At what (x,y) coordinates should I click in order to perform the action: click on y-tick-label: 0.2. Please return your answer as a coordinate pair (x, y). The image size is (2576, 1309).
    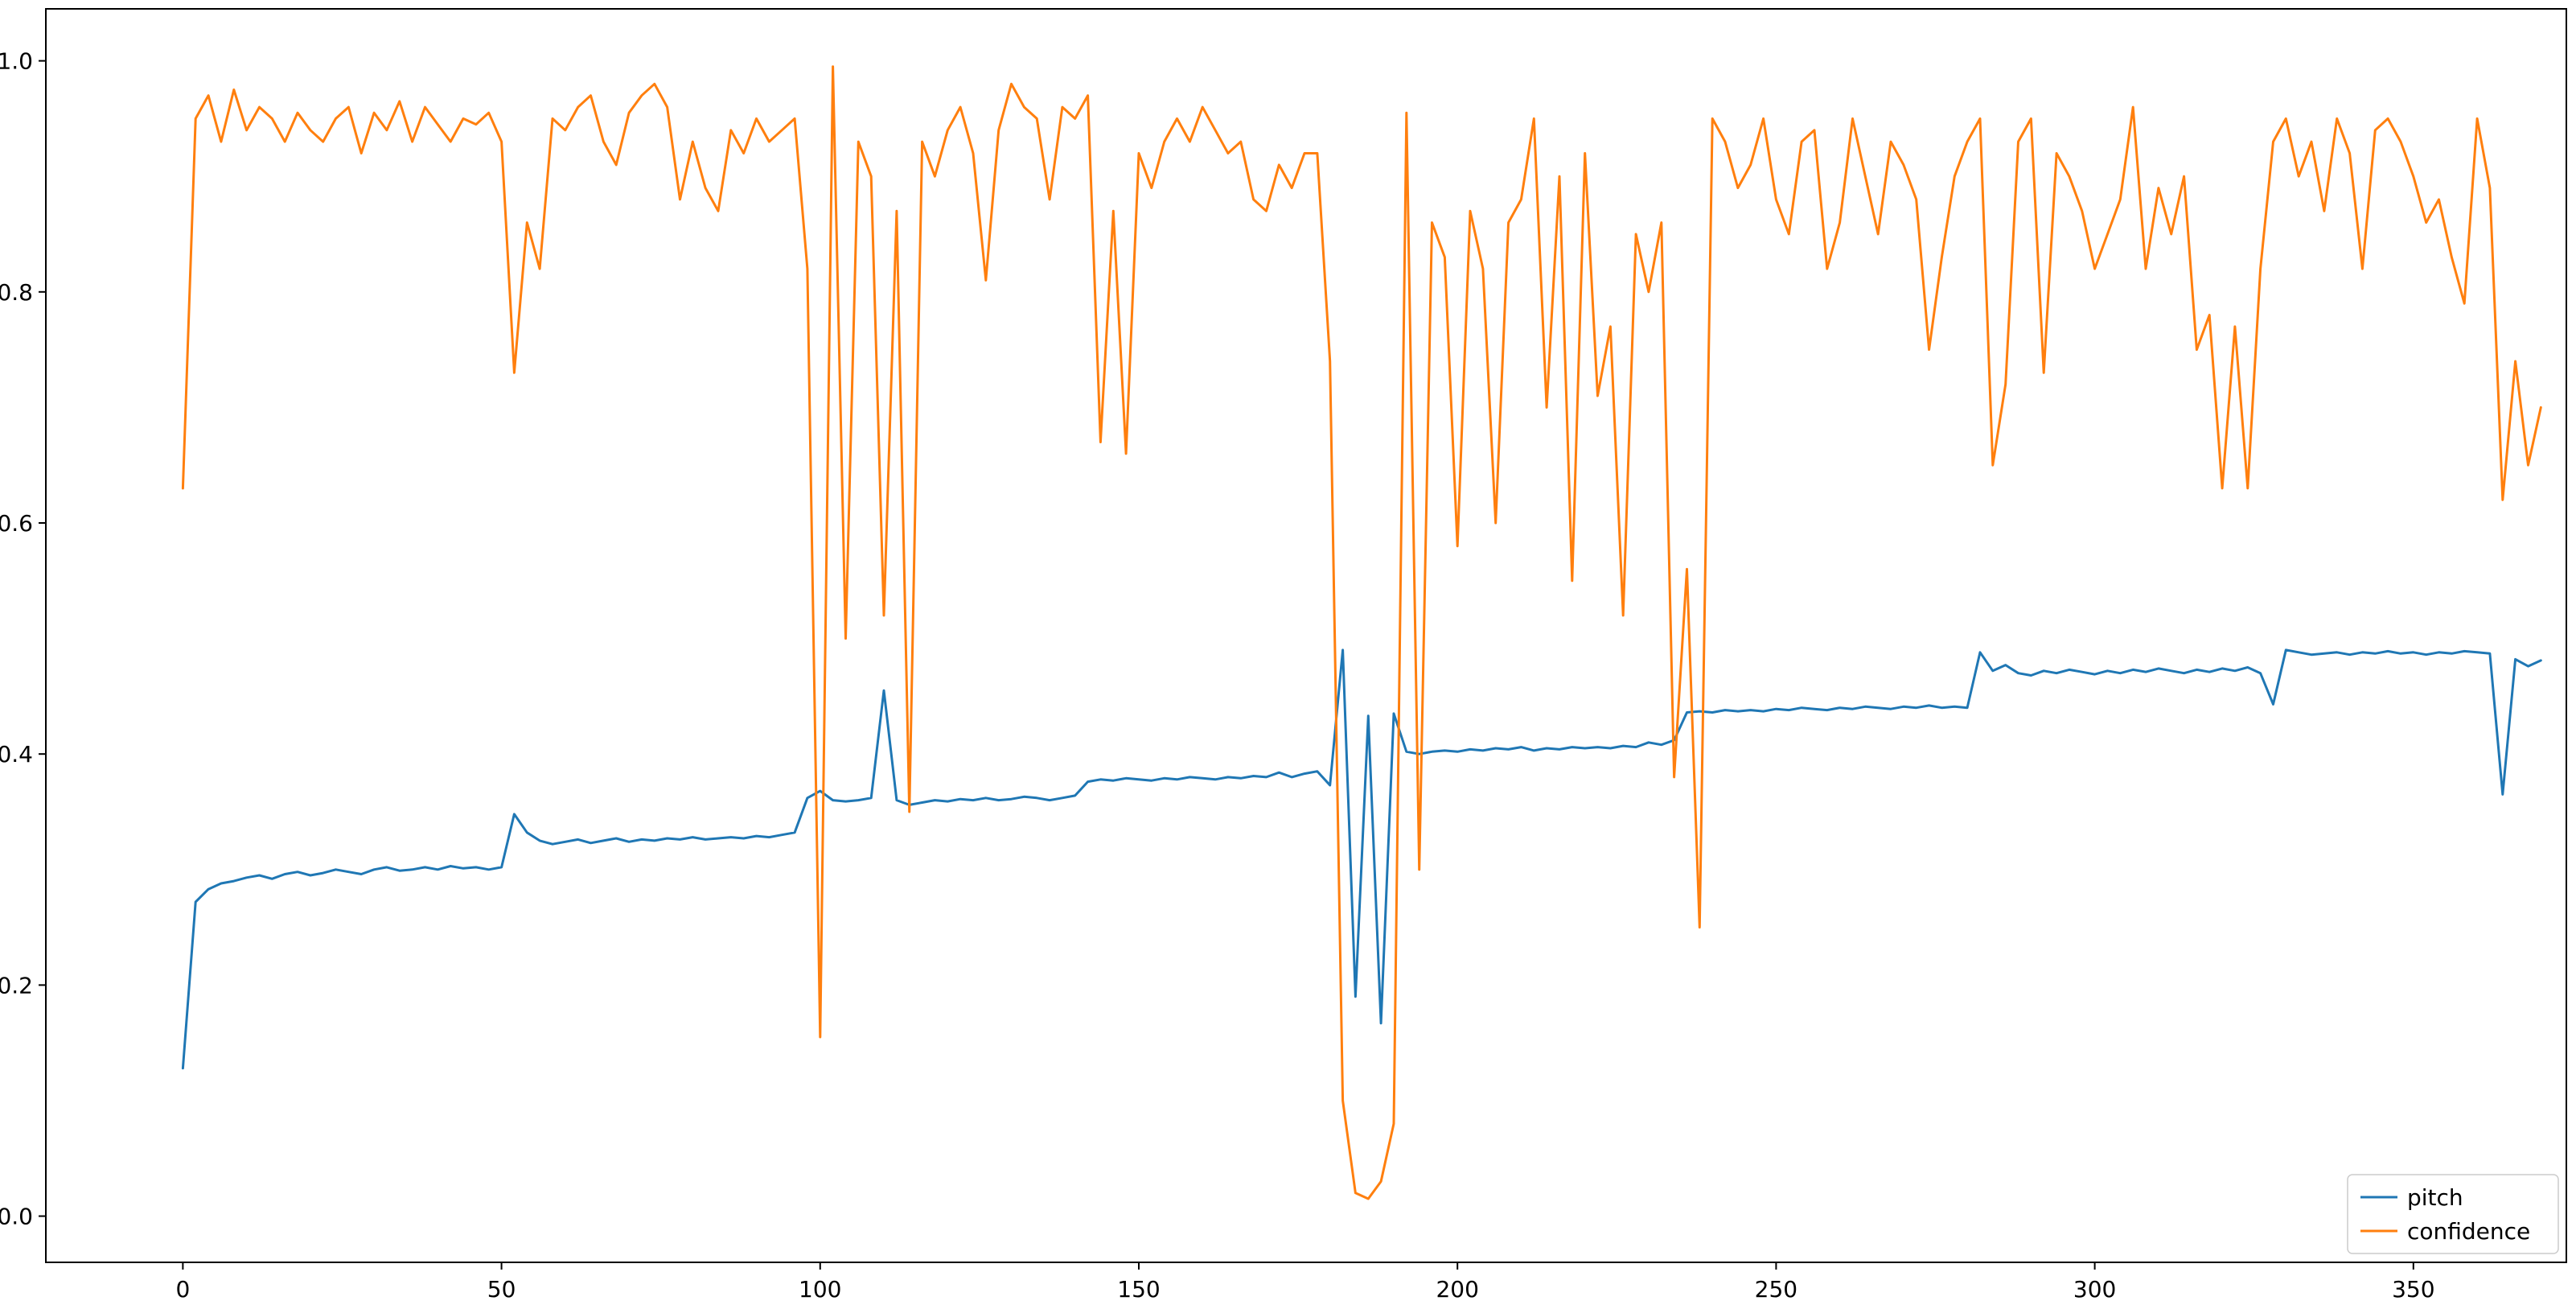
    Looking at the image, I should click on (16, 985).